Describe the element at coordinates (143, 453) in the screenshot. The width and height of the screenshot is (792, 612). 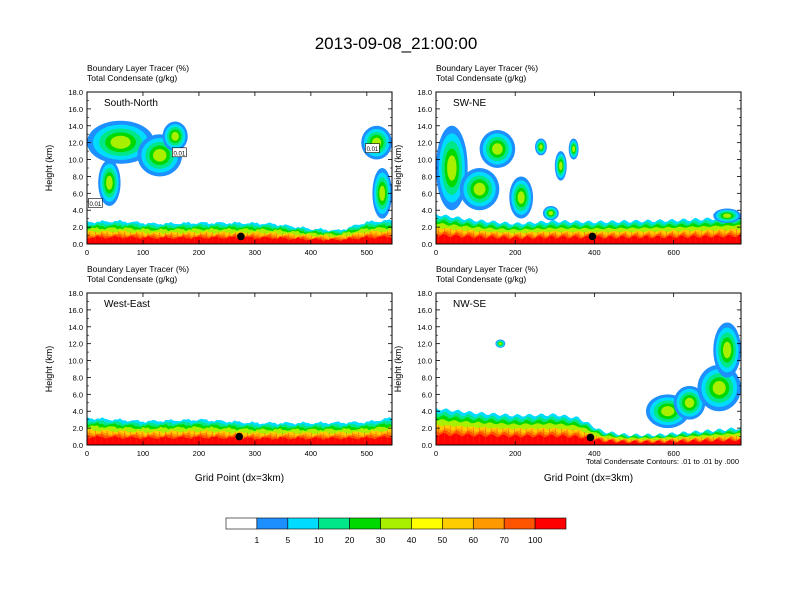
I see `x-tick-label: 100` at that location.